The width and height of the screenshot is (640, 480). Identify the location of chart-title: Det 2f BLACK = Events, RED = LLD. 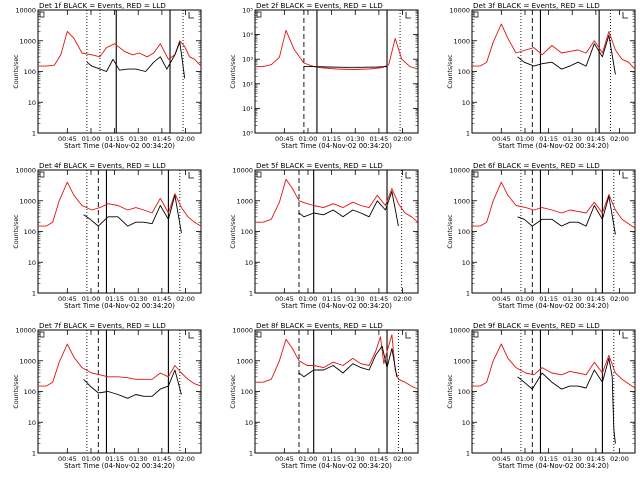
(319, 5).